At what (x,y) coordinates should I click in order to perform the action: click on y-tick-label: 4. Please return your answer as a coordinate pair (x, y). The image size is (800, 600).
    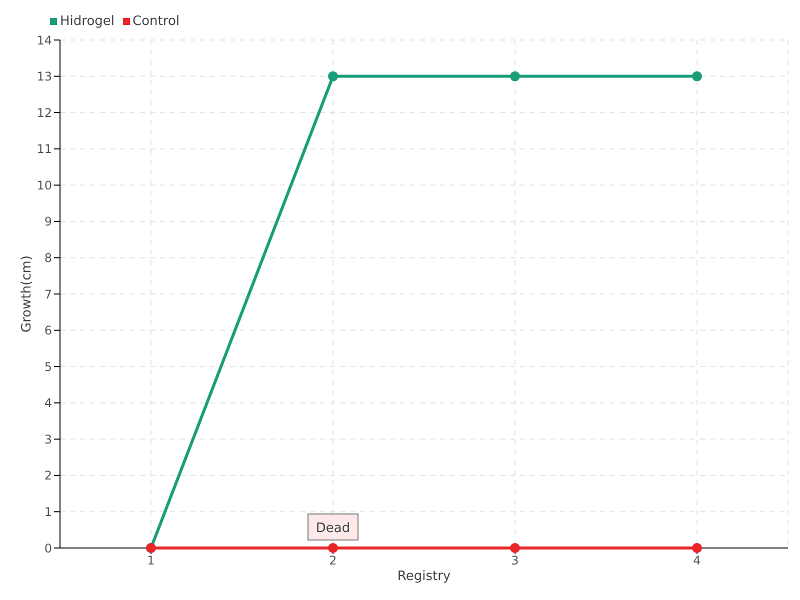
    Looking at the image, I should click on (48, 403).